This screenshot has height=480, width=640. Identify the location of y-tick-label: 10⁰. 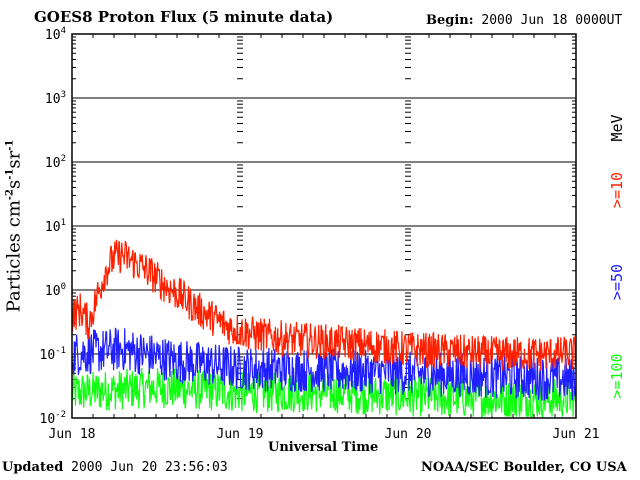
(55, 290).